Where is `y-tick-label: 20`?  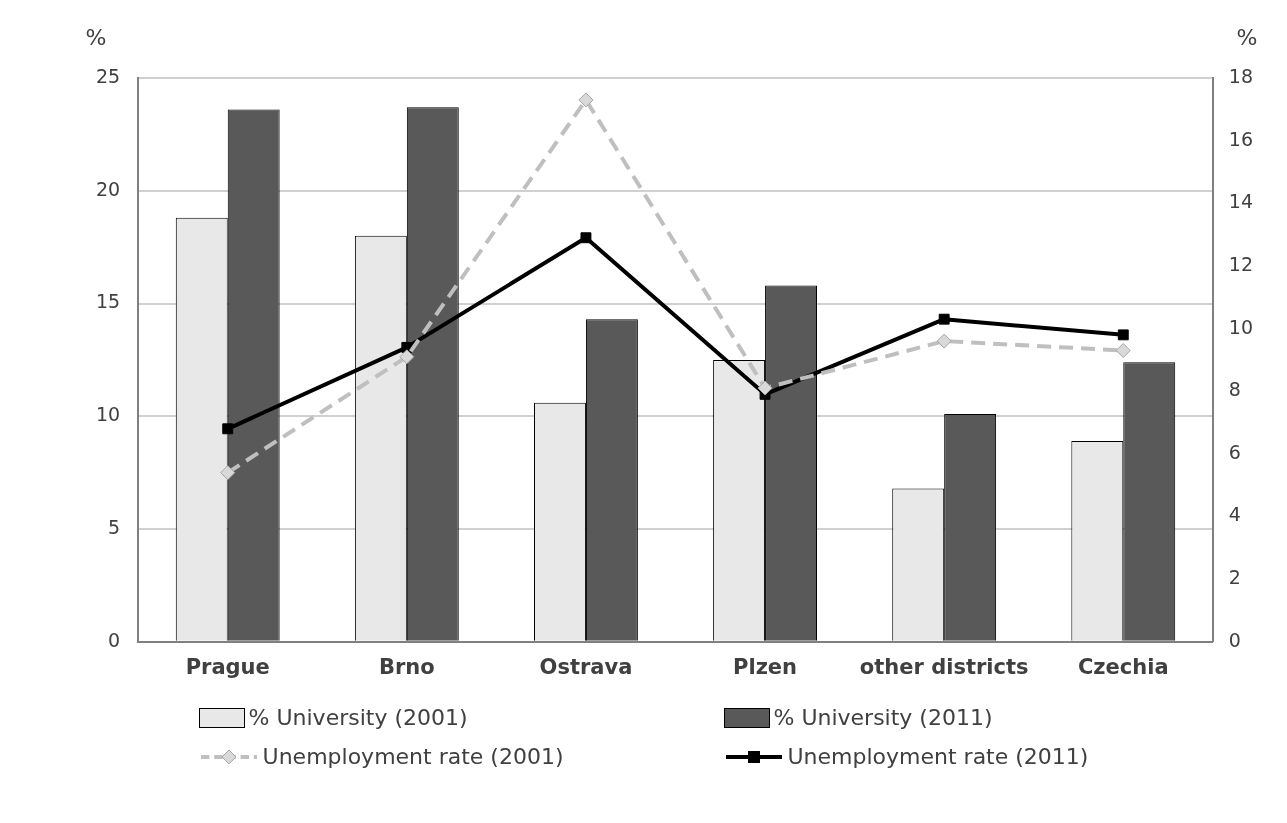 y-tick-label: 20 is located at coordinates (108, 188).